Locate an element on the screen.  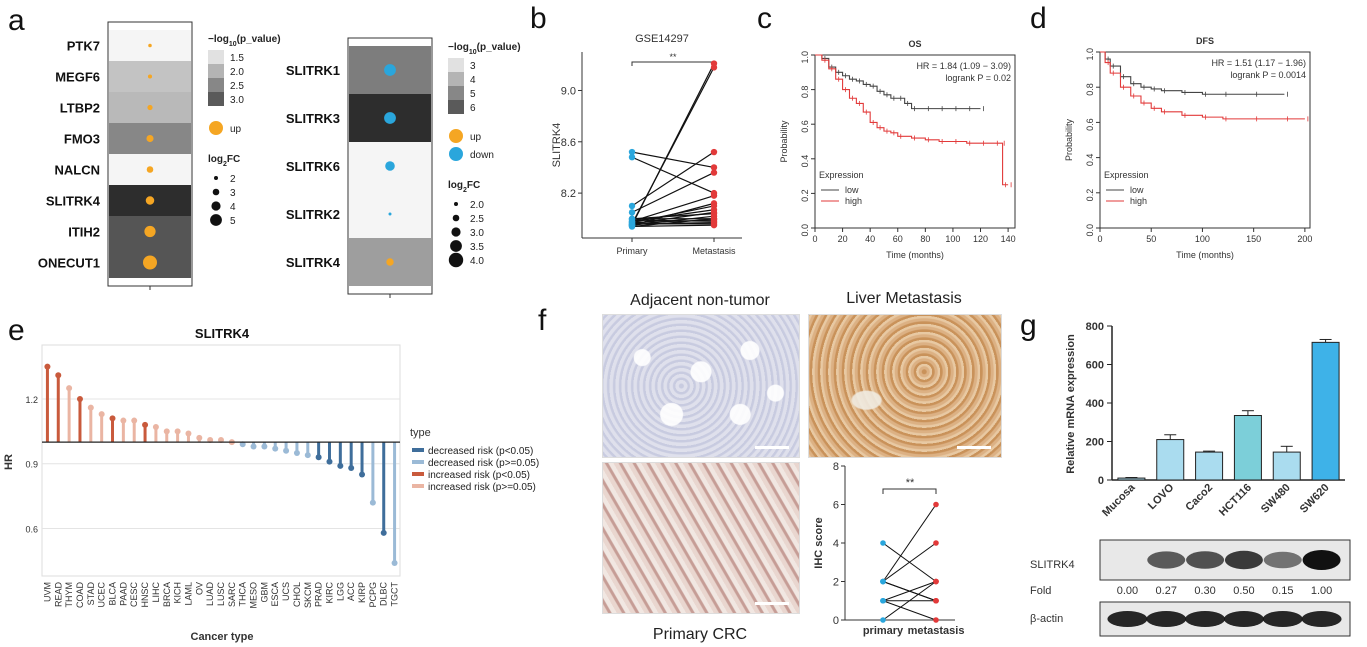
x-tick-label: BLCA is located at coordinates (113, 594).